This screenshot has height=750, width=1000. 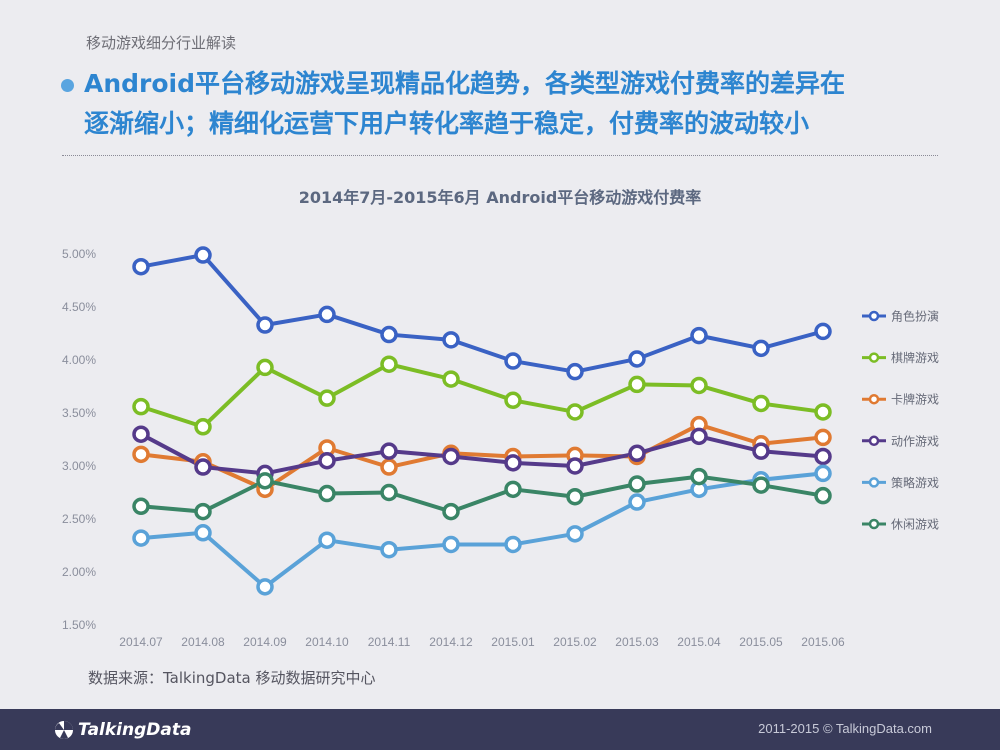 What do you see at coordinates (500, 155) in the screenshot?
I see `divider` at bounding box center [500, 155].